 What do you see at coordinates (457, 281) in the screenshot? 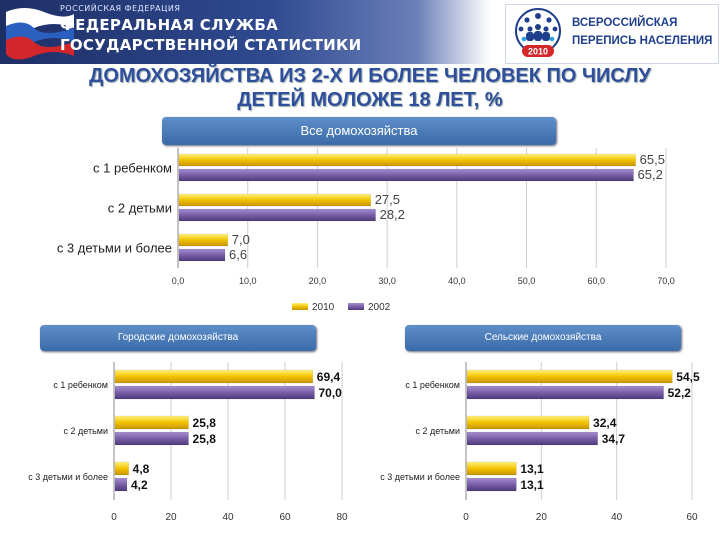
I see `x-tick-label-all: 40,0` at bounding box center [457, 281].